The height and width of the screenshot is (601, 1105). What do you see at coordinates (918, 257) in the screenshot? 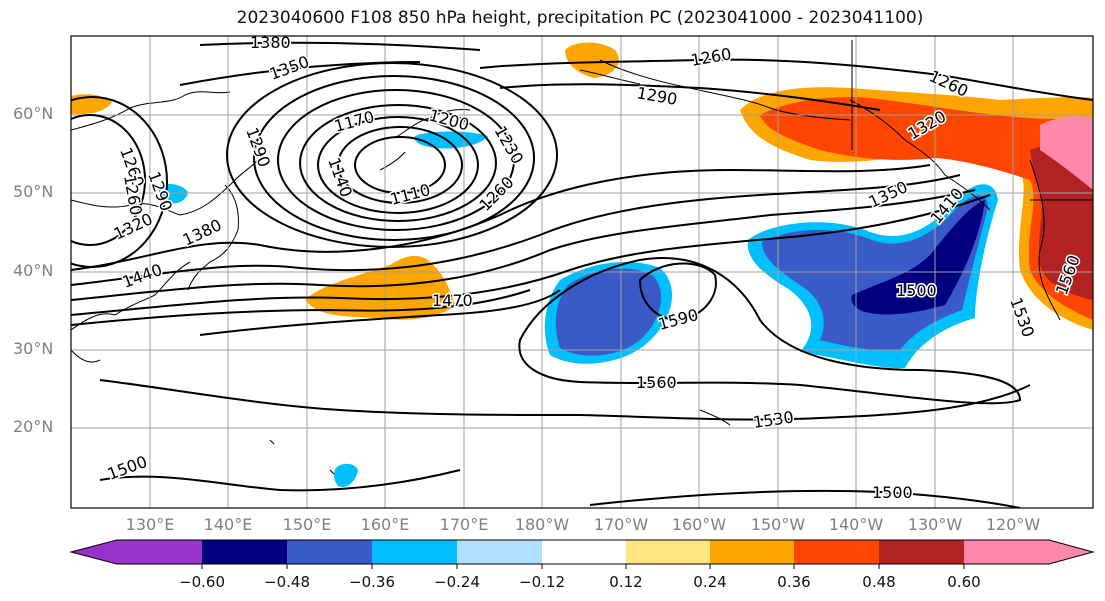
I see `precip-48-east` at bounding box center [918, 257].